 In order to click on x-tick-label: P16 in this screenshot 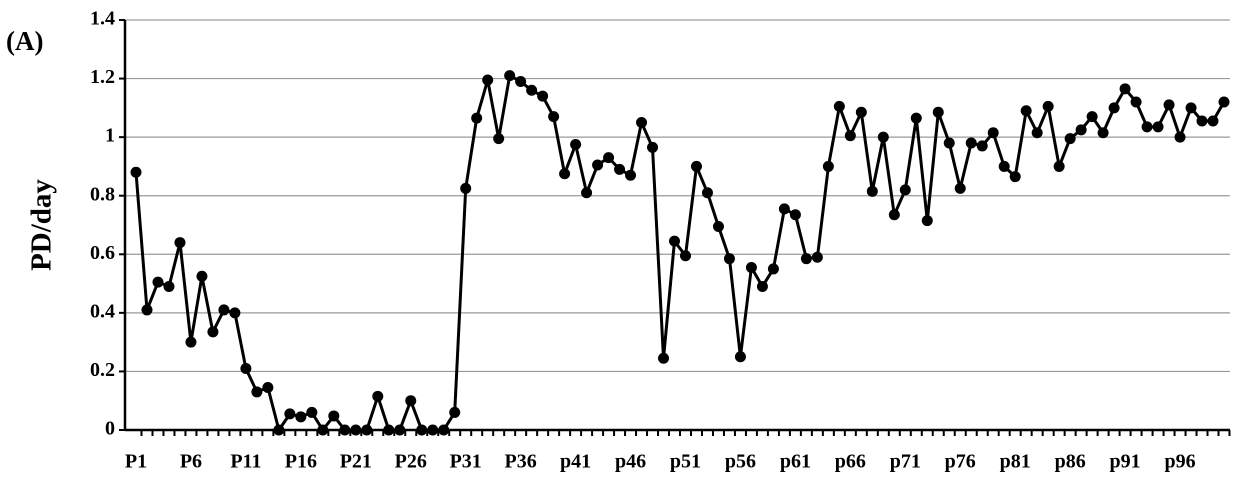, I will do `click(301, 462)`.